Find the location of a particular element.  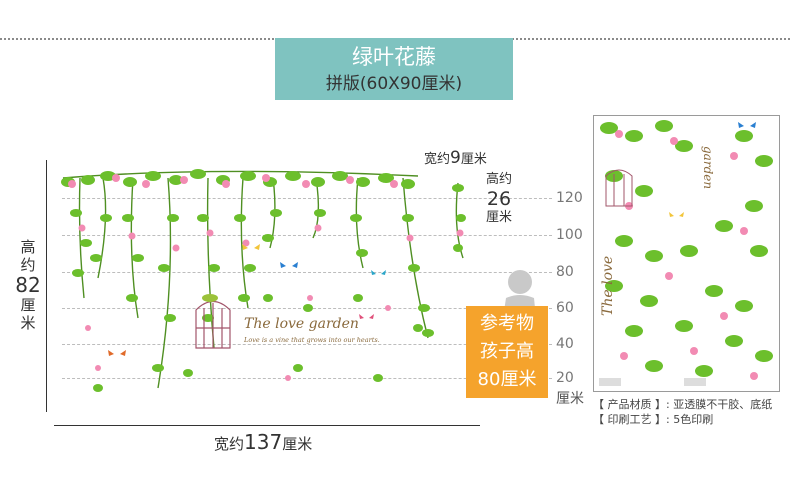

scale-tick: 20 is located at coordinates (565, 378).